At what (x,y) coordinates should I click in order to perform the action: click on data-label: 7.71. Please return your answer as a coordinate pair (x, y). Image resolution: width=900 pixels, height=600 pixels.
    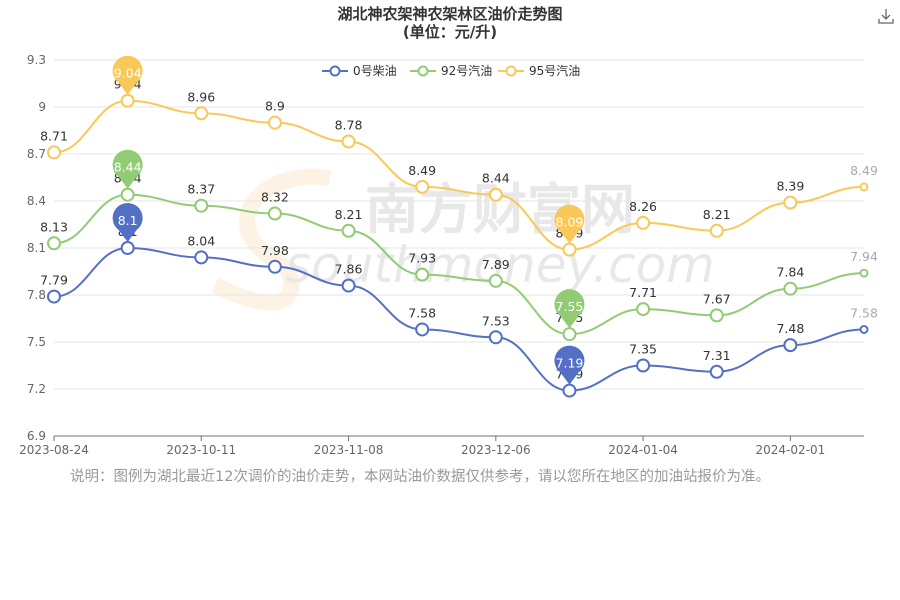
    Looking at the image, I should click on (643, 292).